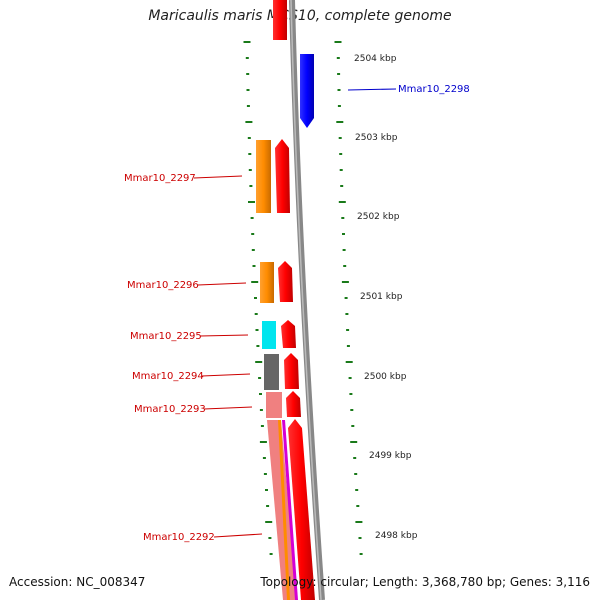  What do you see at coordinates (166, 336) in the screenshot?
I see `gene-label-2295: Mmar10_2295` at bounding box center [166, 336].